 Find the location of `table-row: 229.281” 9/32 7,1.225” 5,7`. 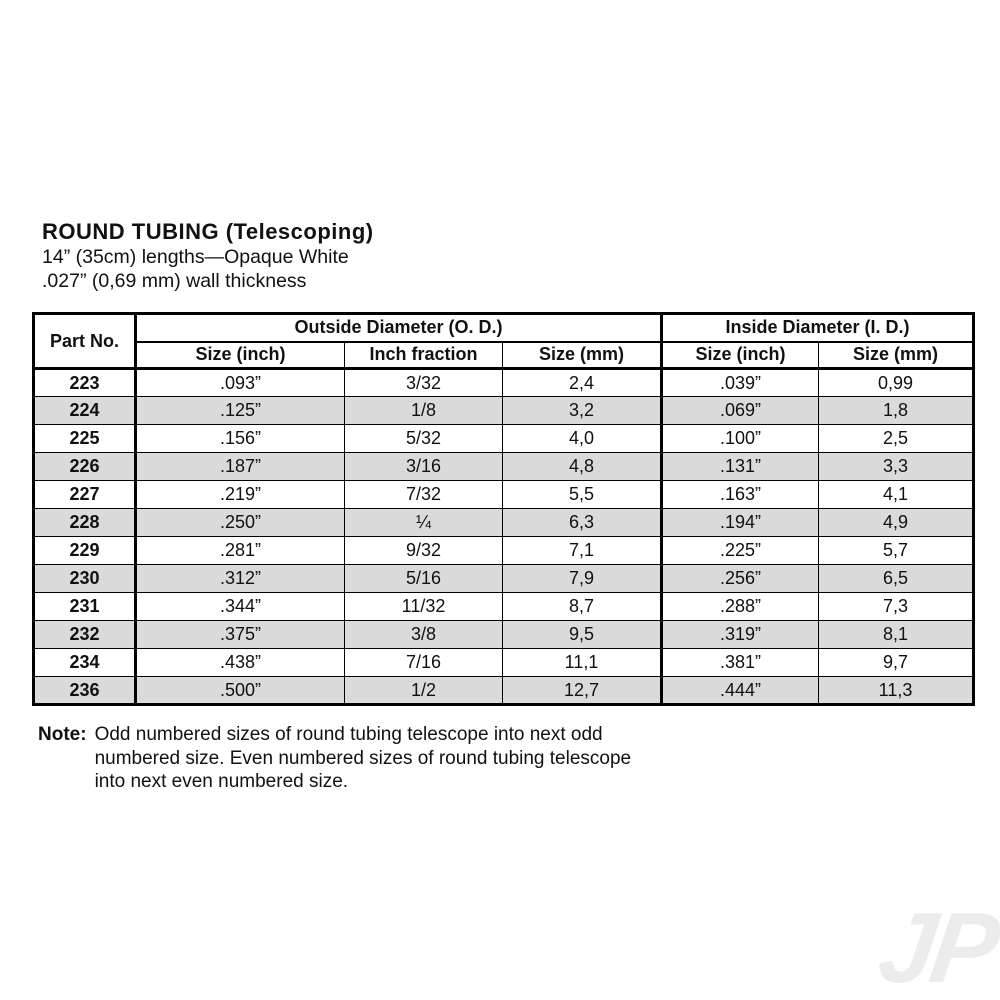

table-row: 229.281” 9/32 7,1.225” 5,7 is located at coordinates (504, 550).